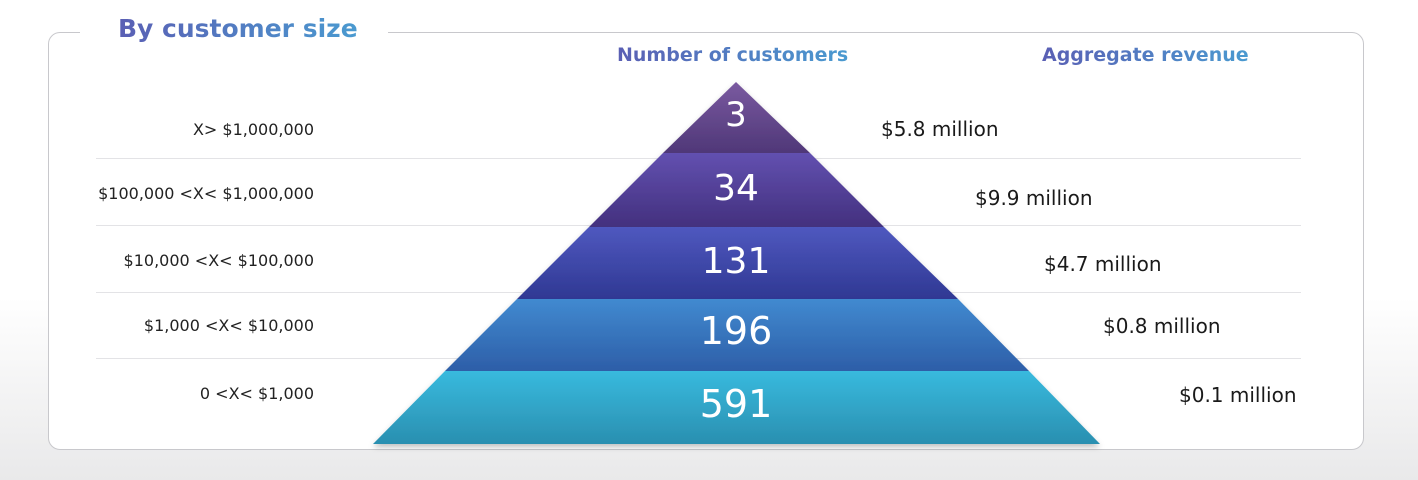  I want to click on tier-label-100k-1m: $100,000 <X< $1,000,000, so click(206, 193).